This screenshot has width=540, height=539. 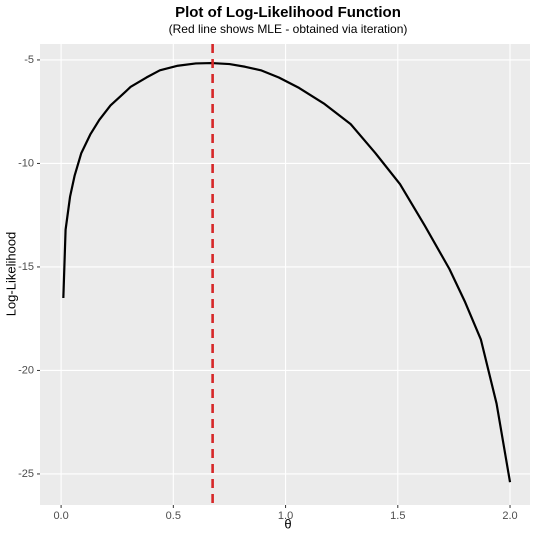 What do you see at coordinates (26, 474) in the screenshot?
I see `y-tick-label: -25` at bounding box center [26, 474].